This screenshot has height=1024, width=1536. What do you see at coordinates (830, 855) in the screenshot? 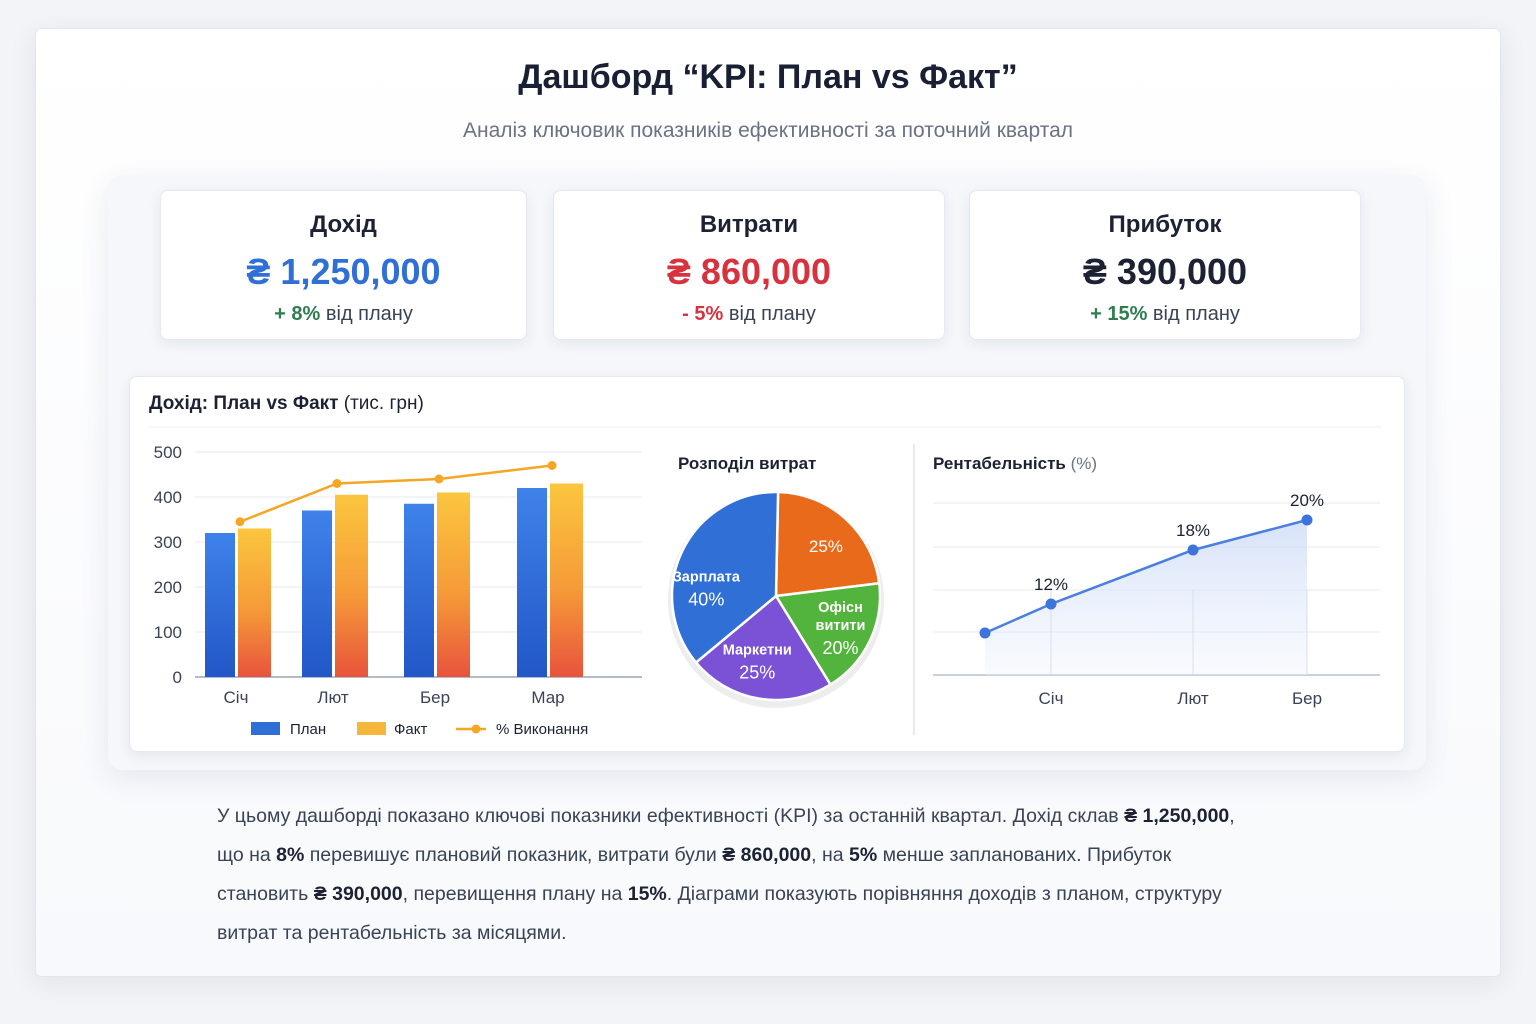
I see `summary-fragment: , на` at bounding box center [830, 855].